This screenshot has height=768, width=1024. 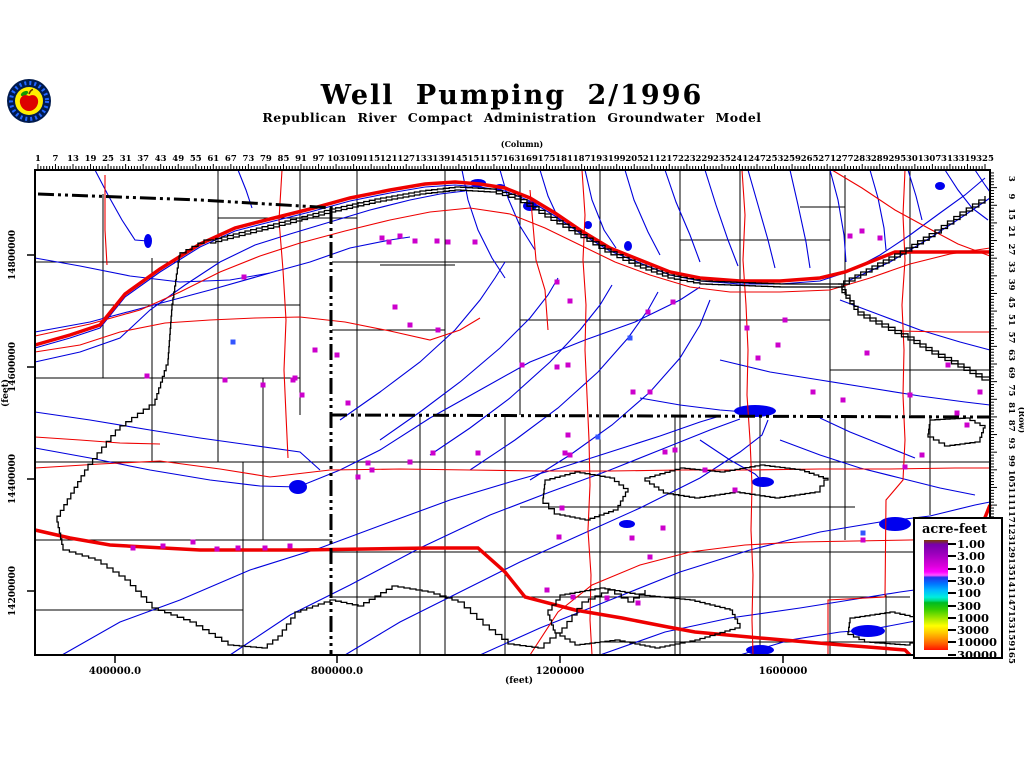 I want to click on svg-text: 217, so click(x=669, y=159).